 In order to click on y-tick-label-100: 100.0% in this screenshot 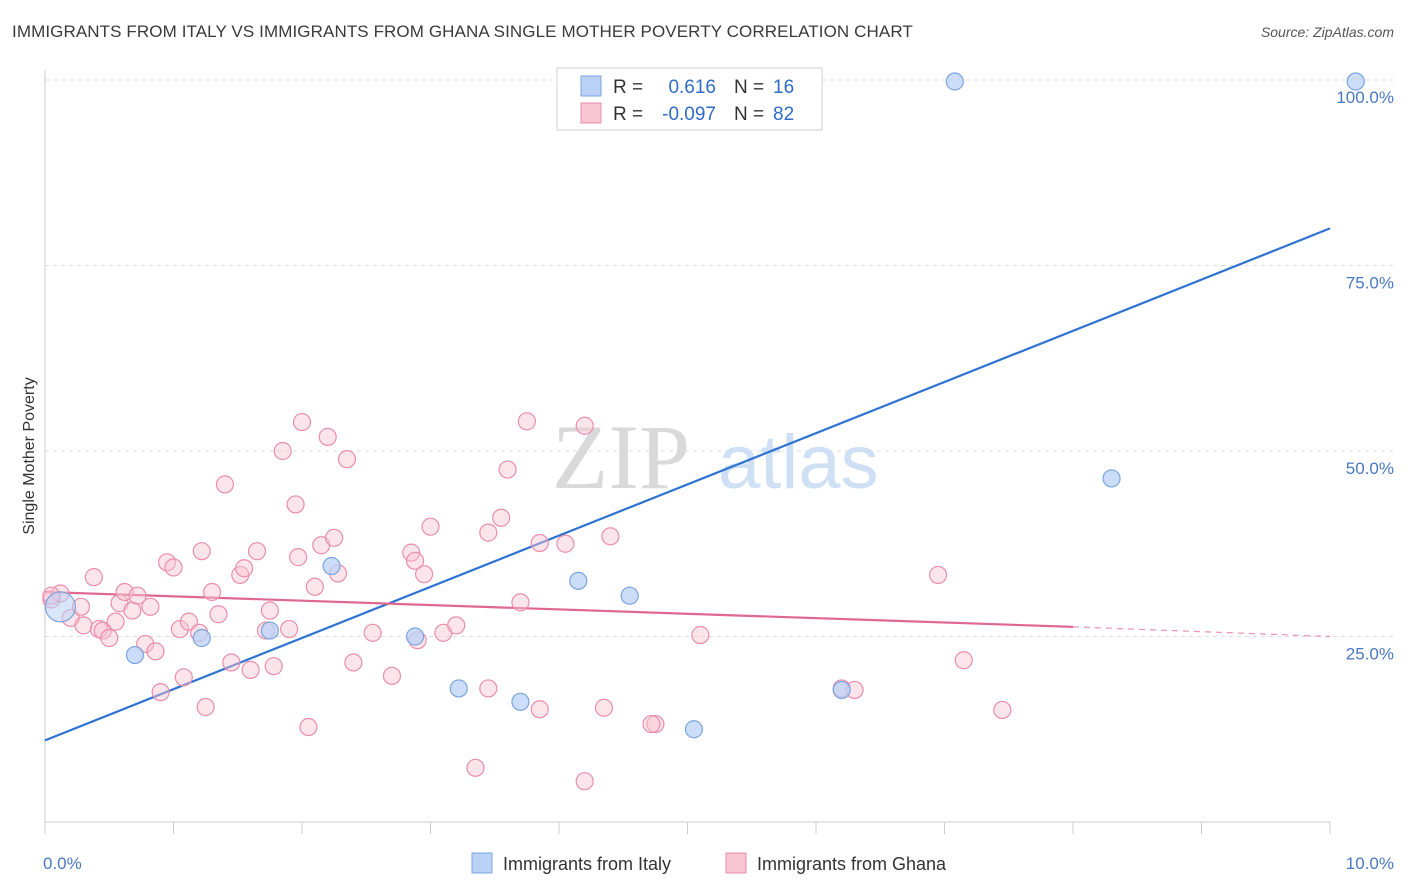, I will do `click(1365, 97)`.